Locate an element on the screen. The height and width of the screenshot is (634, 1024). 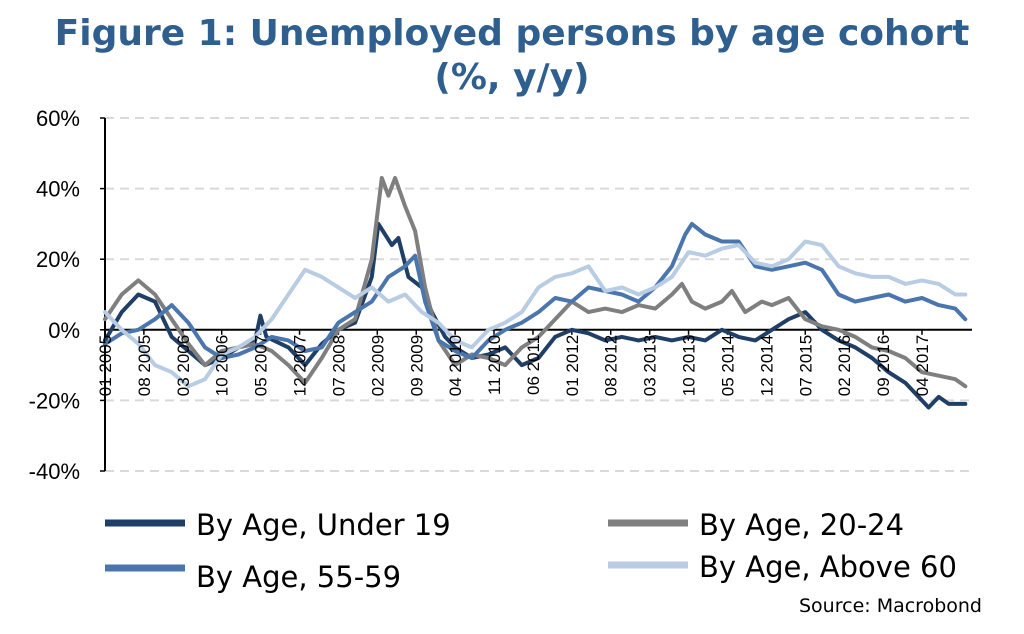
legend-label-3: By Age, Above 60 is located at coordinates (828, 567).